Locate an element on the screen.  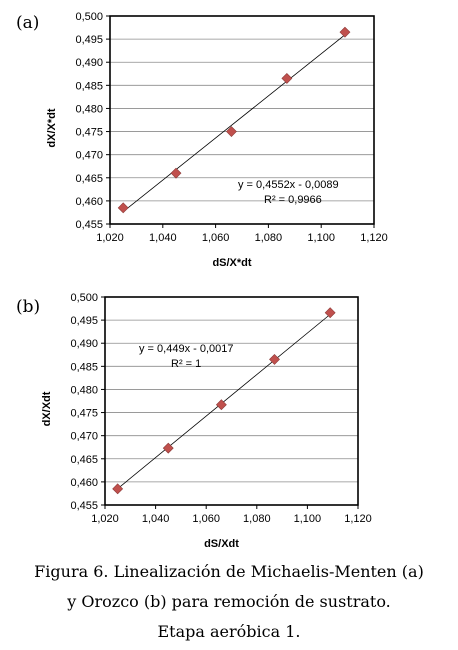
trendline-equation: y = 0,449x - 0,0017 is located at coordinates (186, 349).